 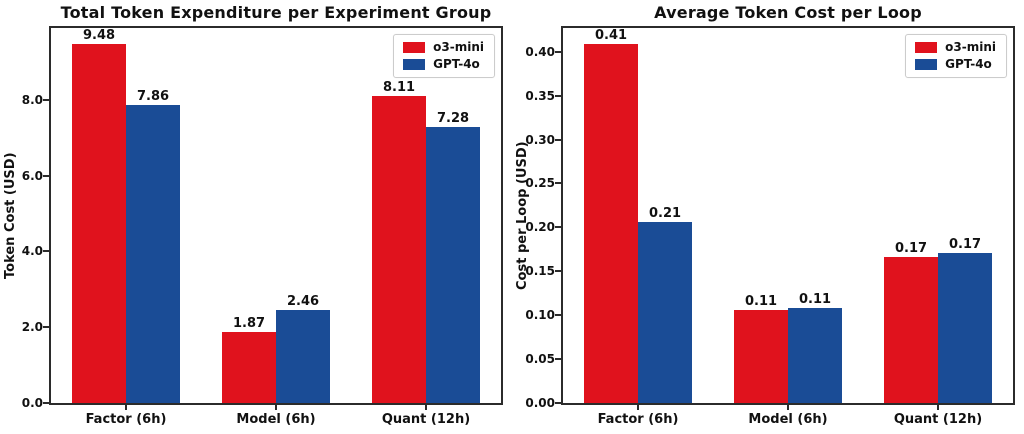 What do you see at coordinates (303, 301) in the screenshot?
I see `bar-value-label: 2.46` at bounding box center [303, 301].